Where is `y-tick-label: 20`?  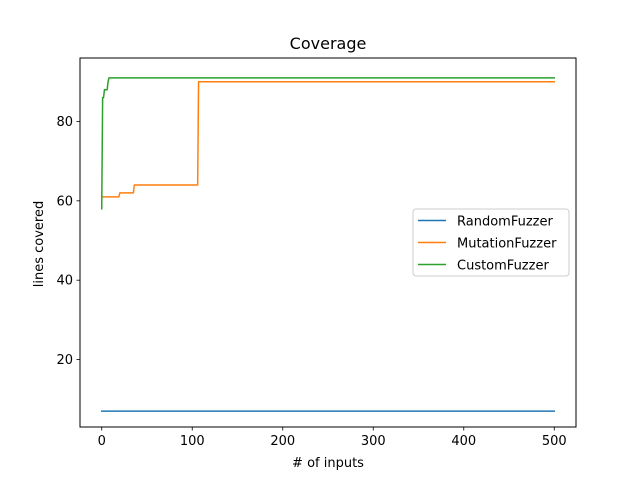 y-tick-label: 20 is located at coordinates (64, 360).